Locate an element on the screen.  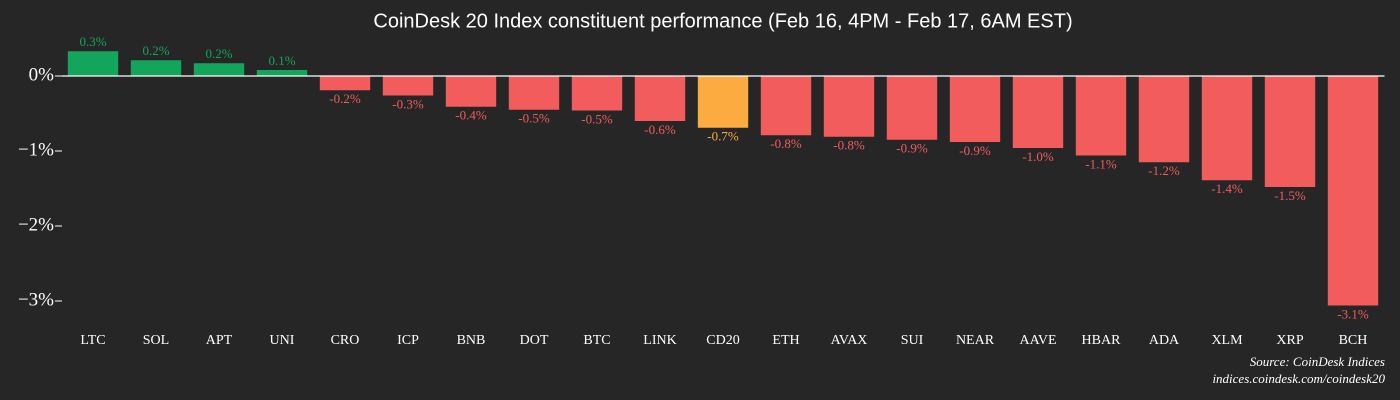
x-tick-label: ETH is located at coordinates (785, 340).